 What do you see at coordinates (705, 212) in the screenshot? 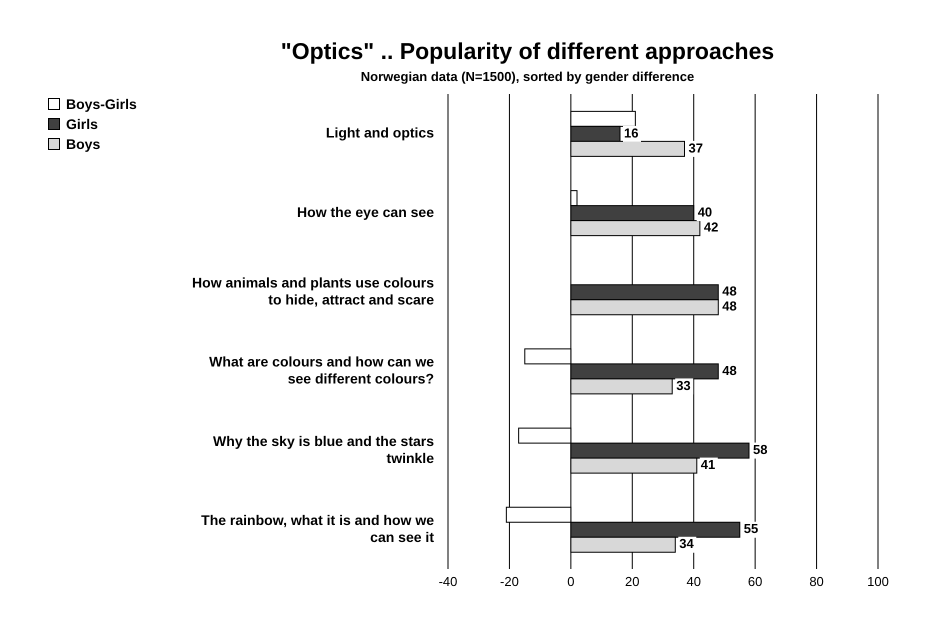
I see `data-label: 40` at bounding box center [705, 212].